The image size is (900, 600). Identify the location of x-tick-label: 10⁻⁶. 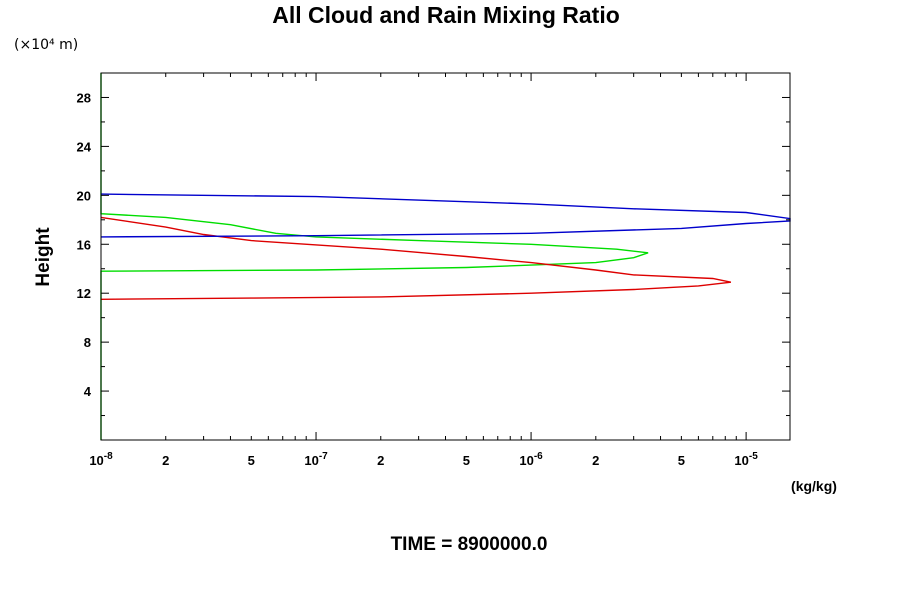
(531, 459).